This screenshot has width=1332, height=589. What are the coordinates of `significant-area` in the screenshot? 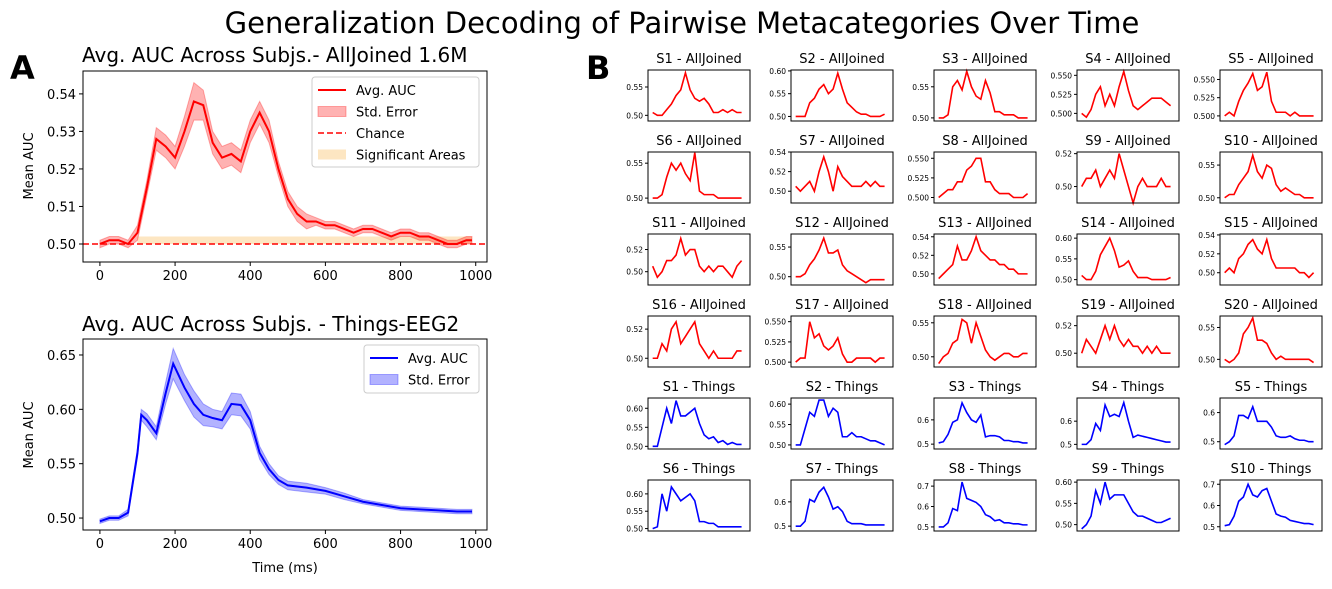 It's located at (304, 240).